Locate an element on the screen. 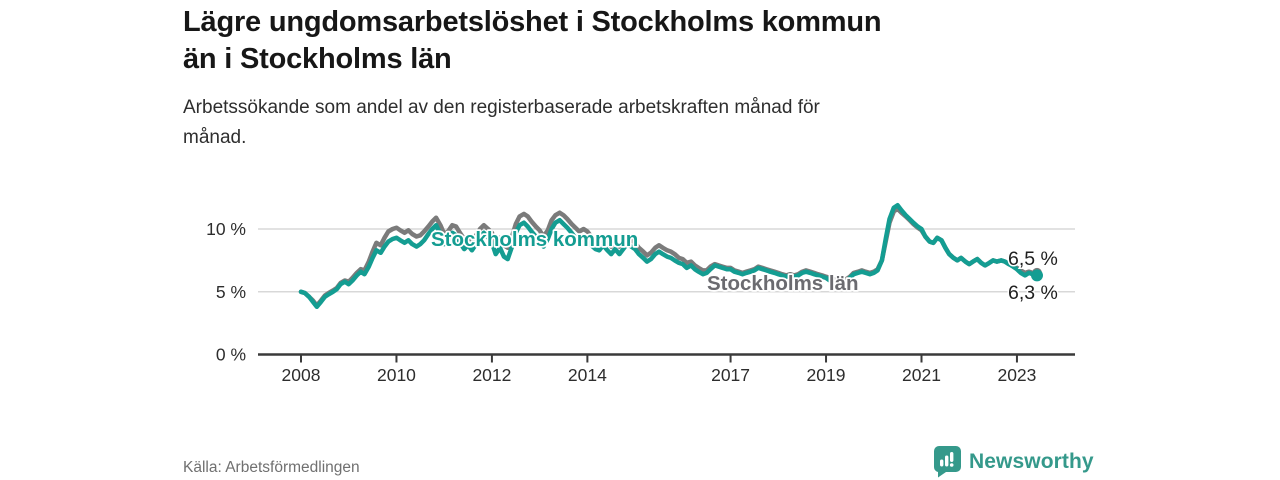 This screenshot has height=480, width=1280. subtitle-line-2: månad. is located at coordinates (215, 137).